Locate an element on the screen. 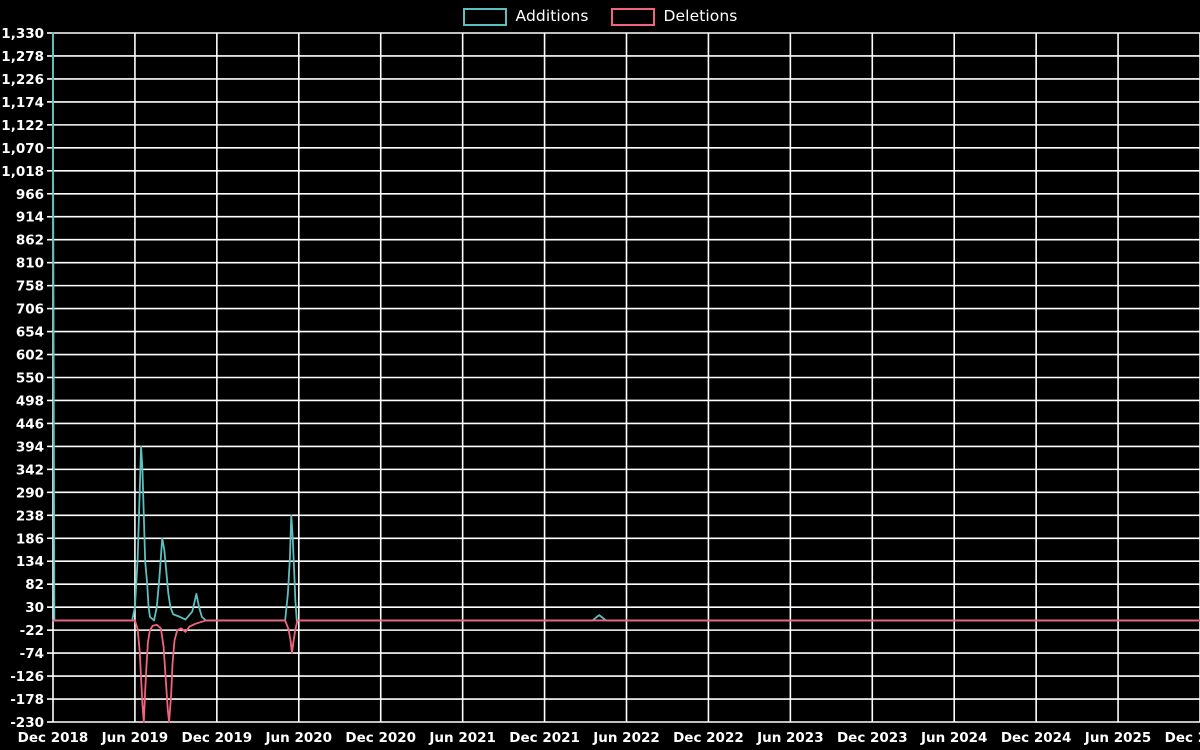  legend-entry-deletions: Deletions is located at coordinates (674, 16).